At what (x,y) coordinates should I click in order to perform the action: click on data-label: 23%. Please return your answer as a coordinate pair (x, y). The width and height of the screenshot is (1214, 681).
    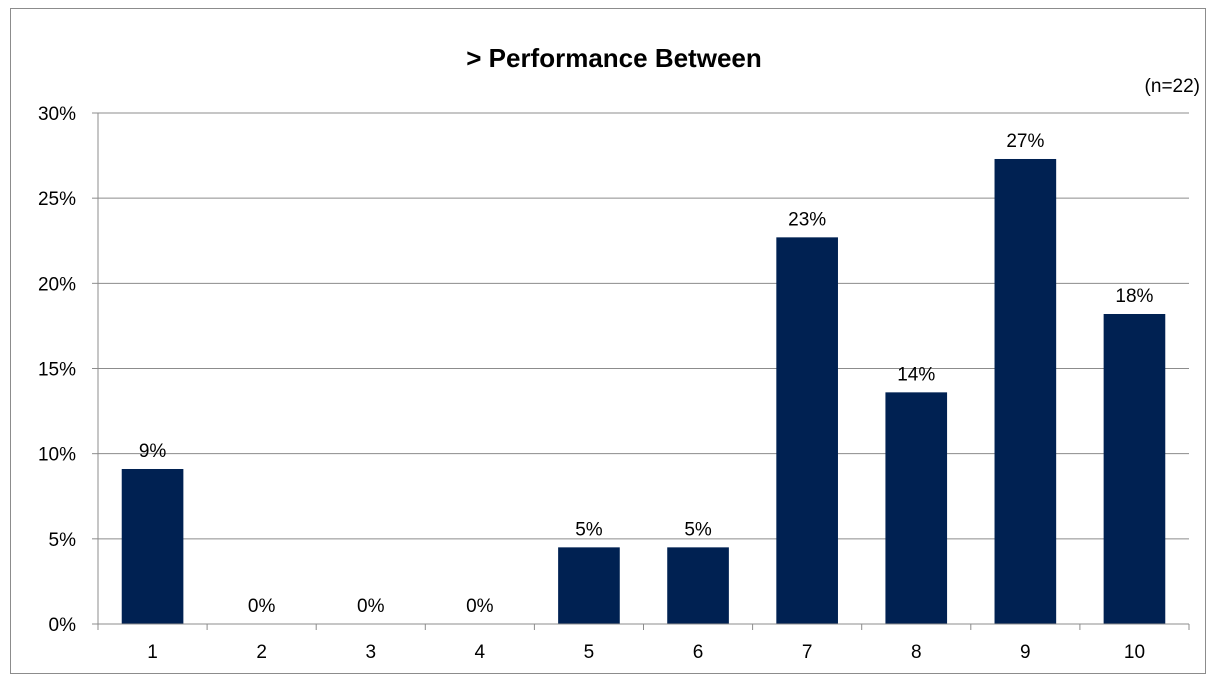
    Looking at the image, I should click on (807, 219).